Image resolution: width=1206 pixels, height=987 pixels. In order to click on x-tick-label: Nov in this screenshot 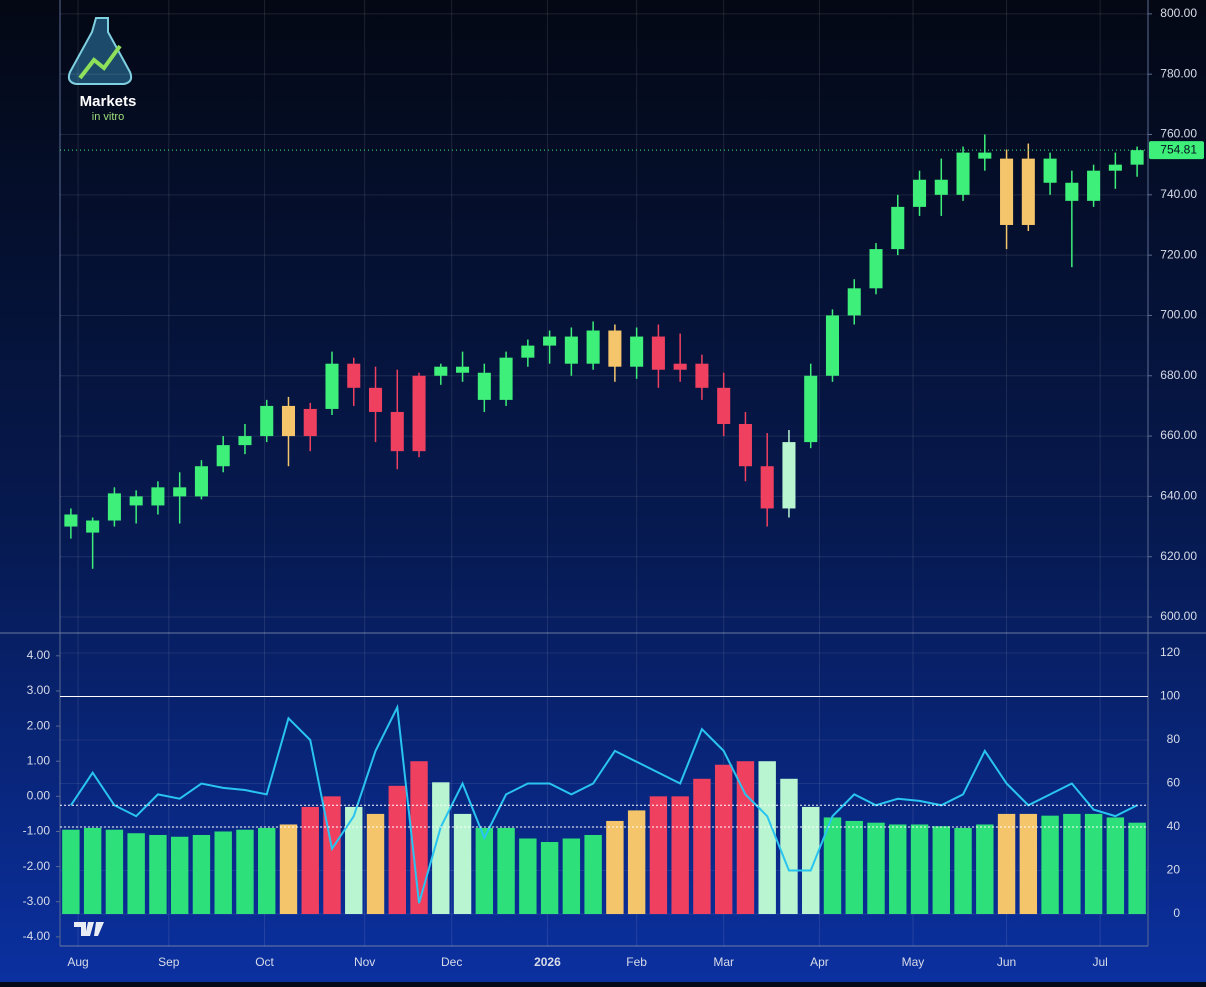, I will do `click(364, 962)`.